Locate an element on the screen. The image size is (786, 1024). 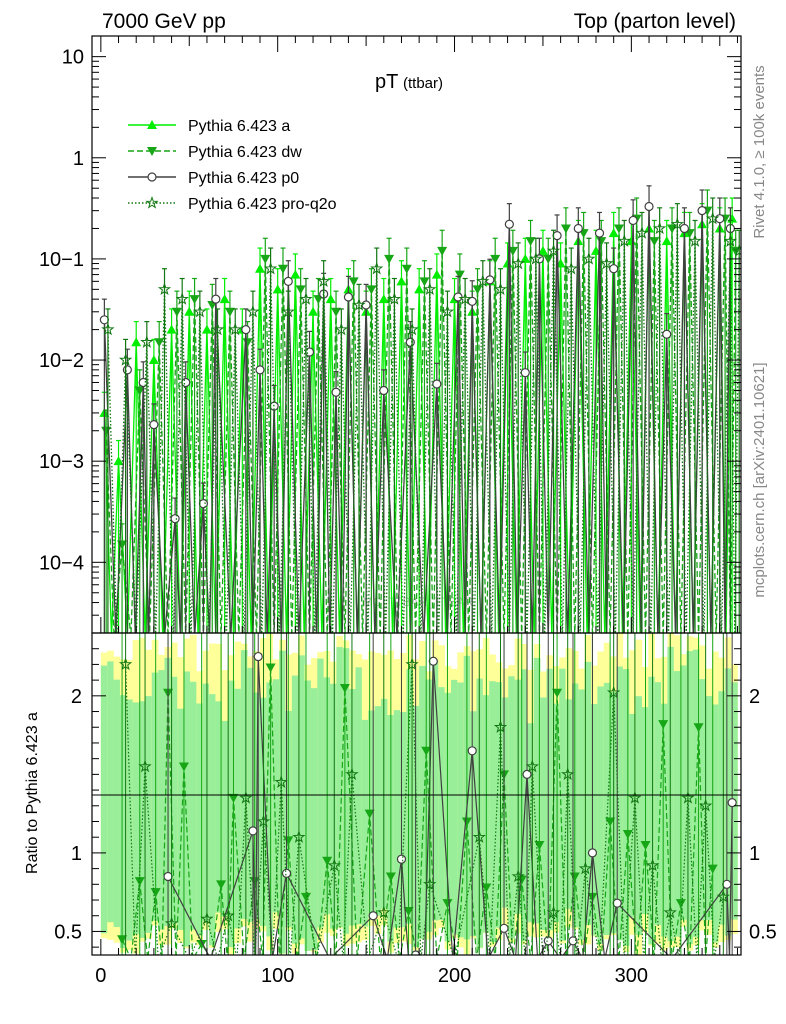
chart-title-sub: (ttbar) is located at coordinates (423, 83).